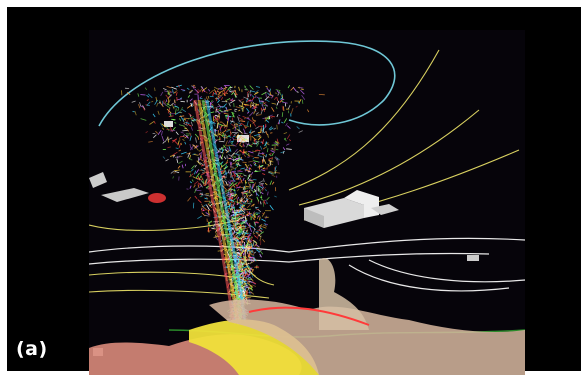 The height and width of the screenshot is (380, 588). What do you see at coordinates (247, 83) in the screenshot?
I see `cyan-contour-line` at bounding box center [247, 83].